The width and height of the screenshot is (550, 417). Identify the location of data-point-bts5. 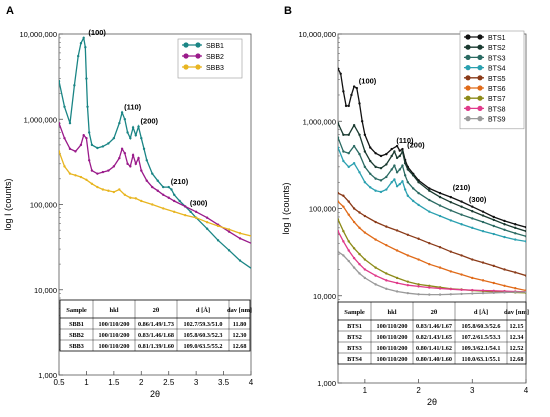
(348, 201).